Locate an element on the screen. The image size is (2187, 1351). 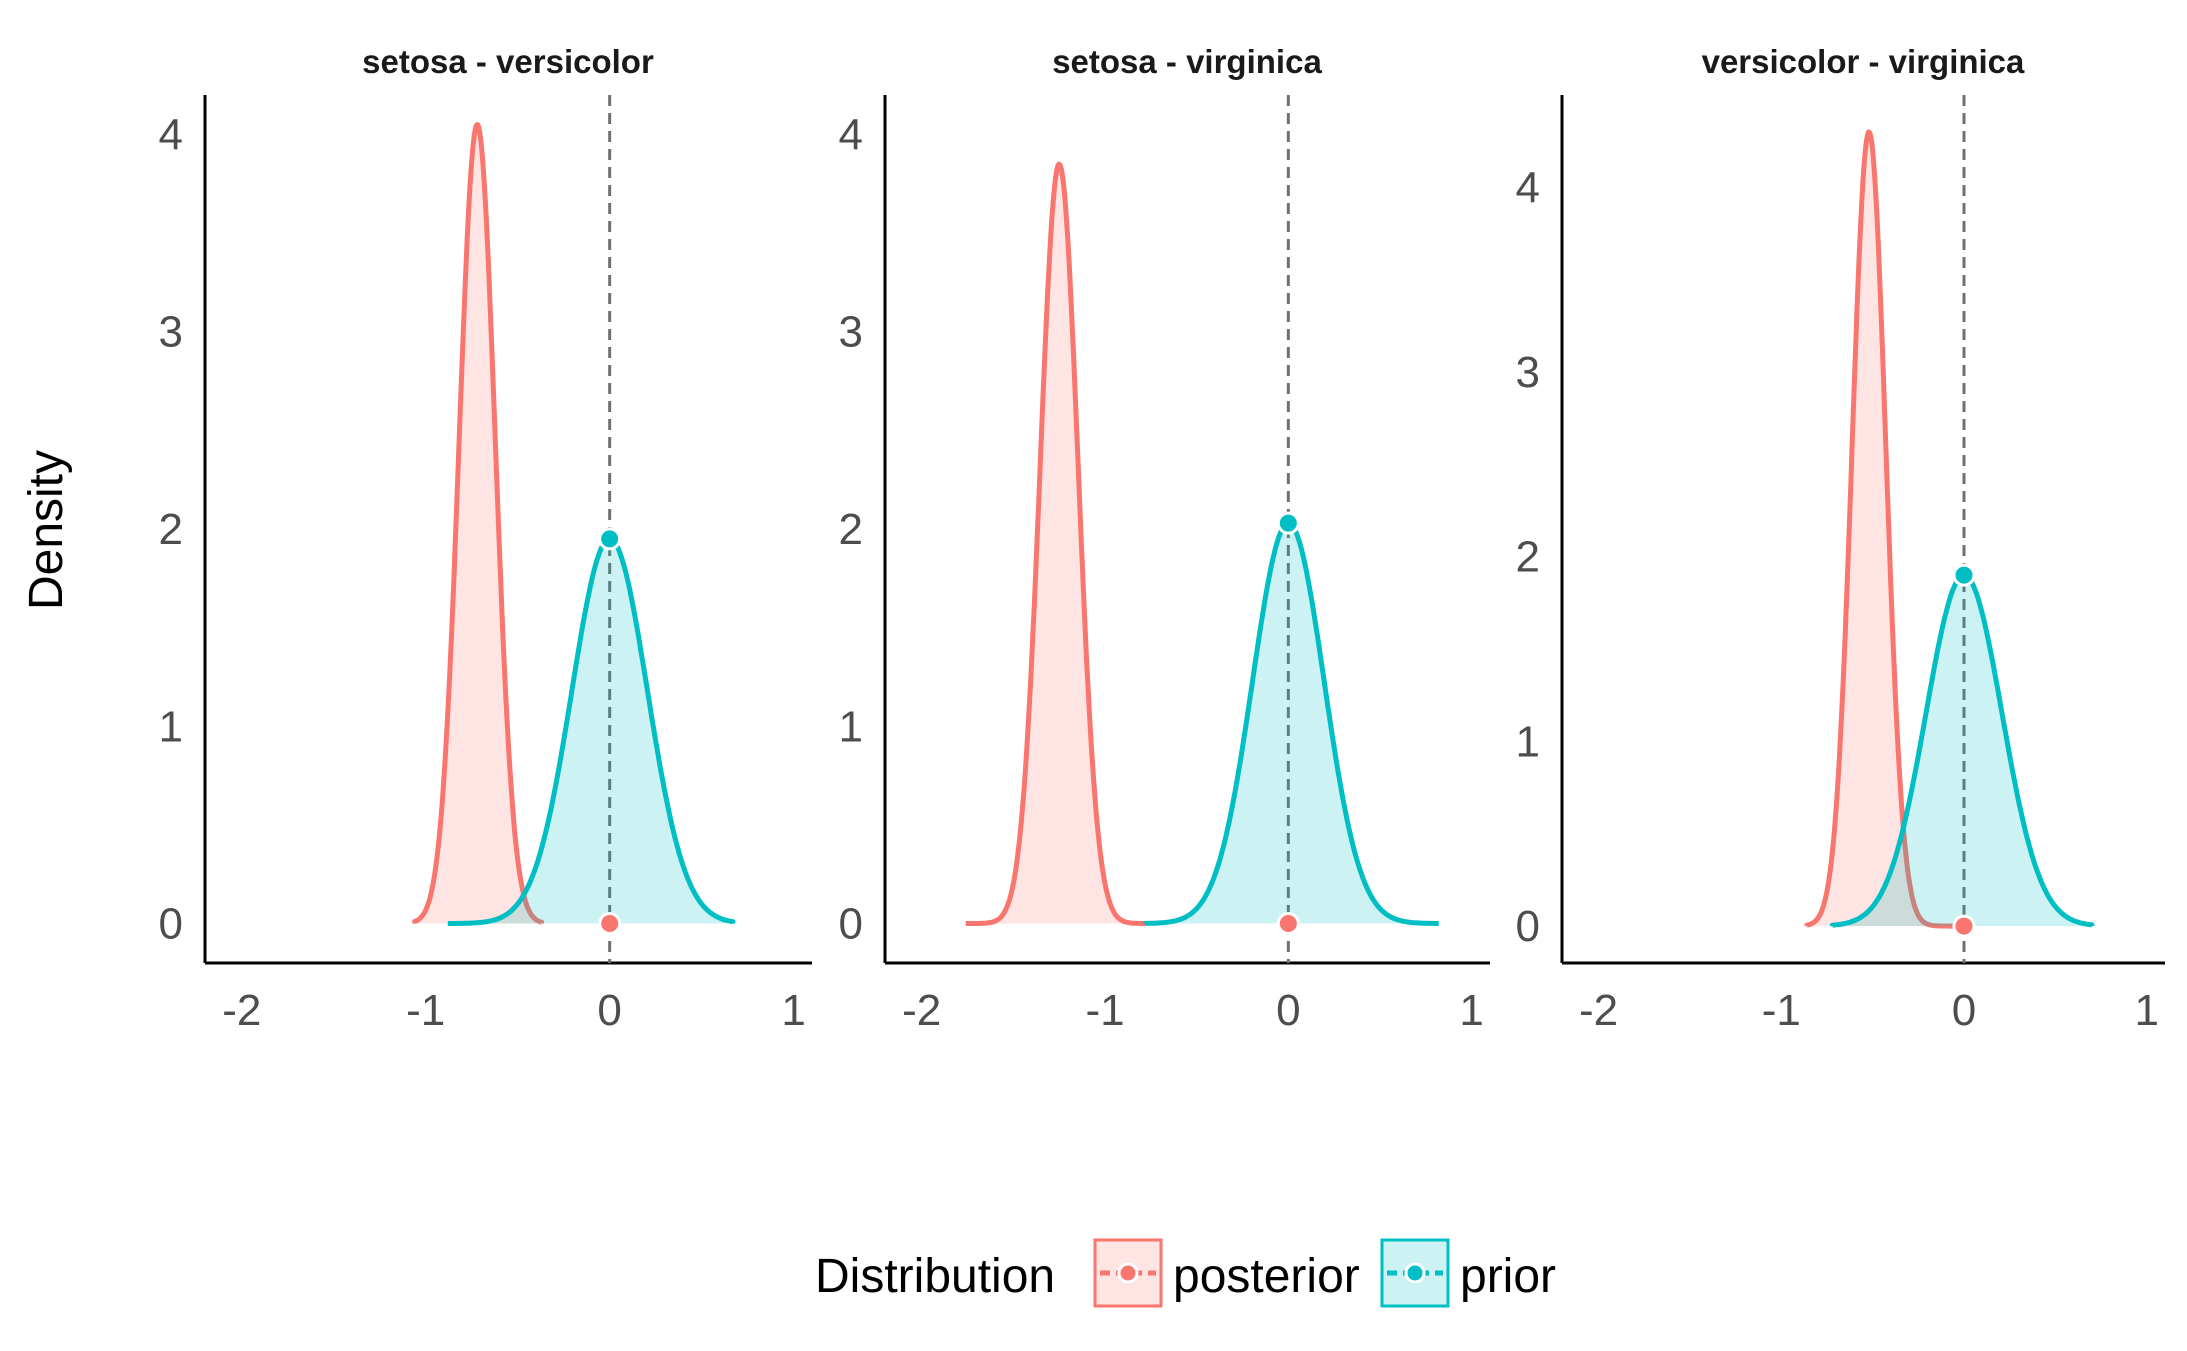
legend-label-prior: prior is located at coordinates (1508, 1276).